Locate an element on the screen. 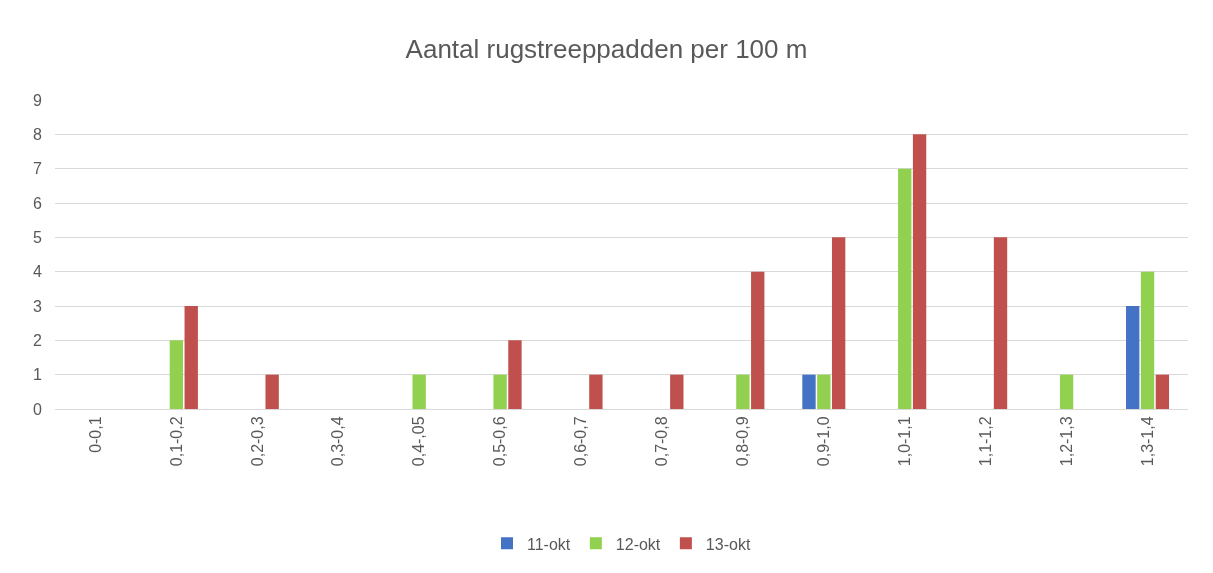 Image resolution: width=1213 pixels, height=573 pixels. y-tick-label: 2 is located at coordinates (38, 340).